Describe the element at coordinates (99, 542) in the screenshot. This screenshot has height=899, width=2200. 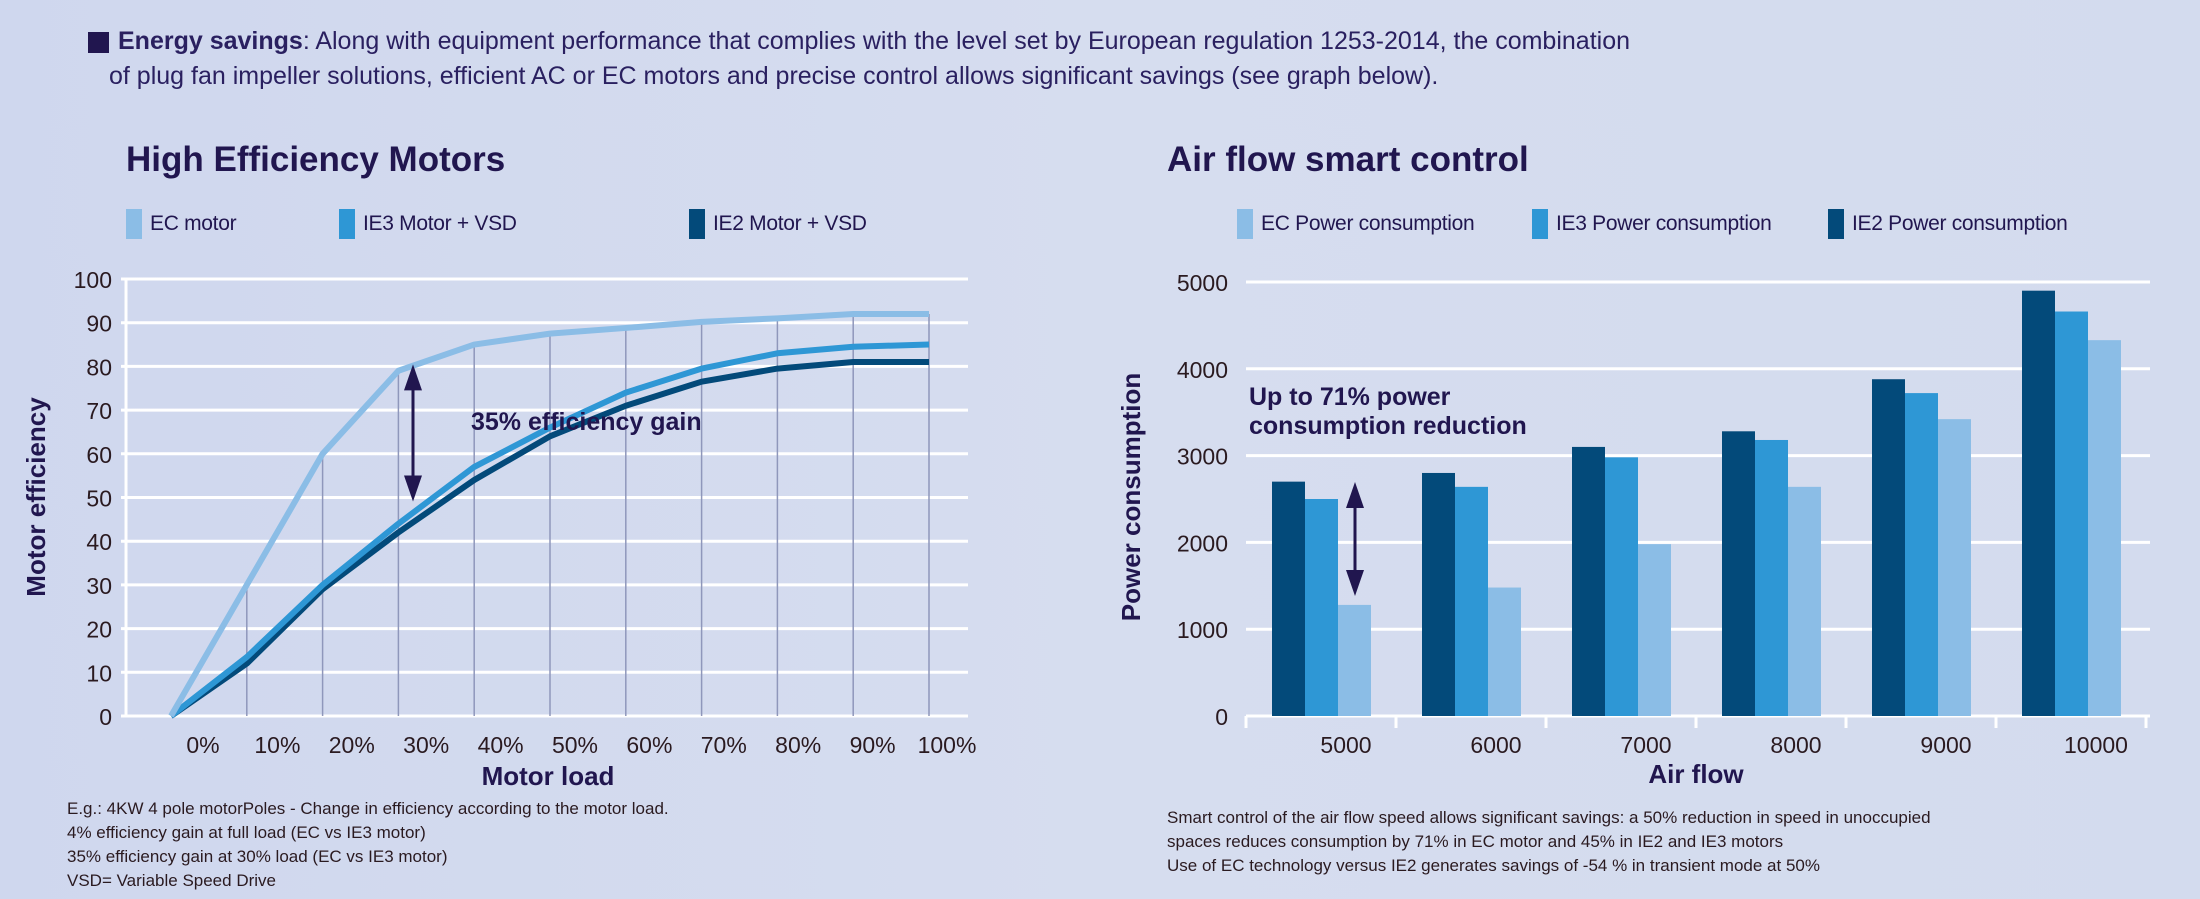
I see `y-tick-label: 40` at that location.